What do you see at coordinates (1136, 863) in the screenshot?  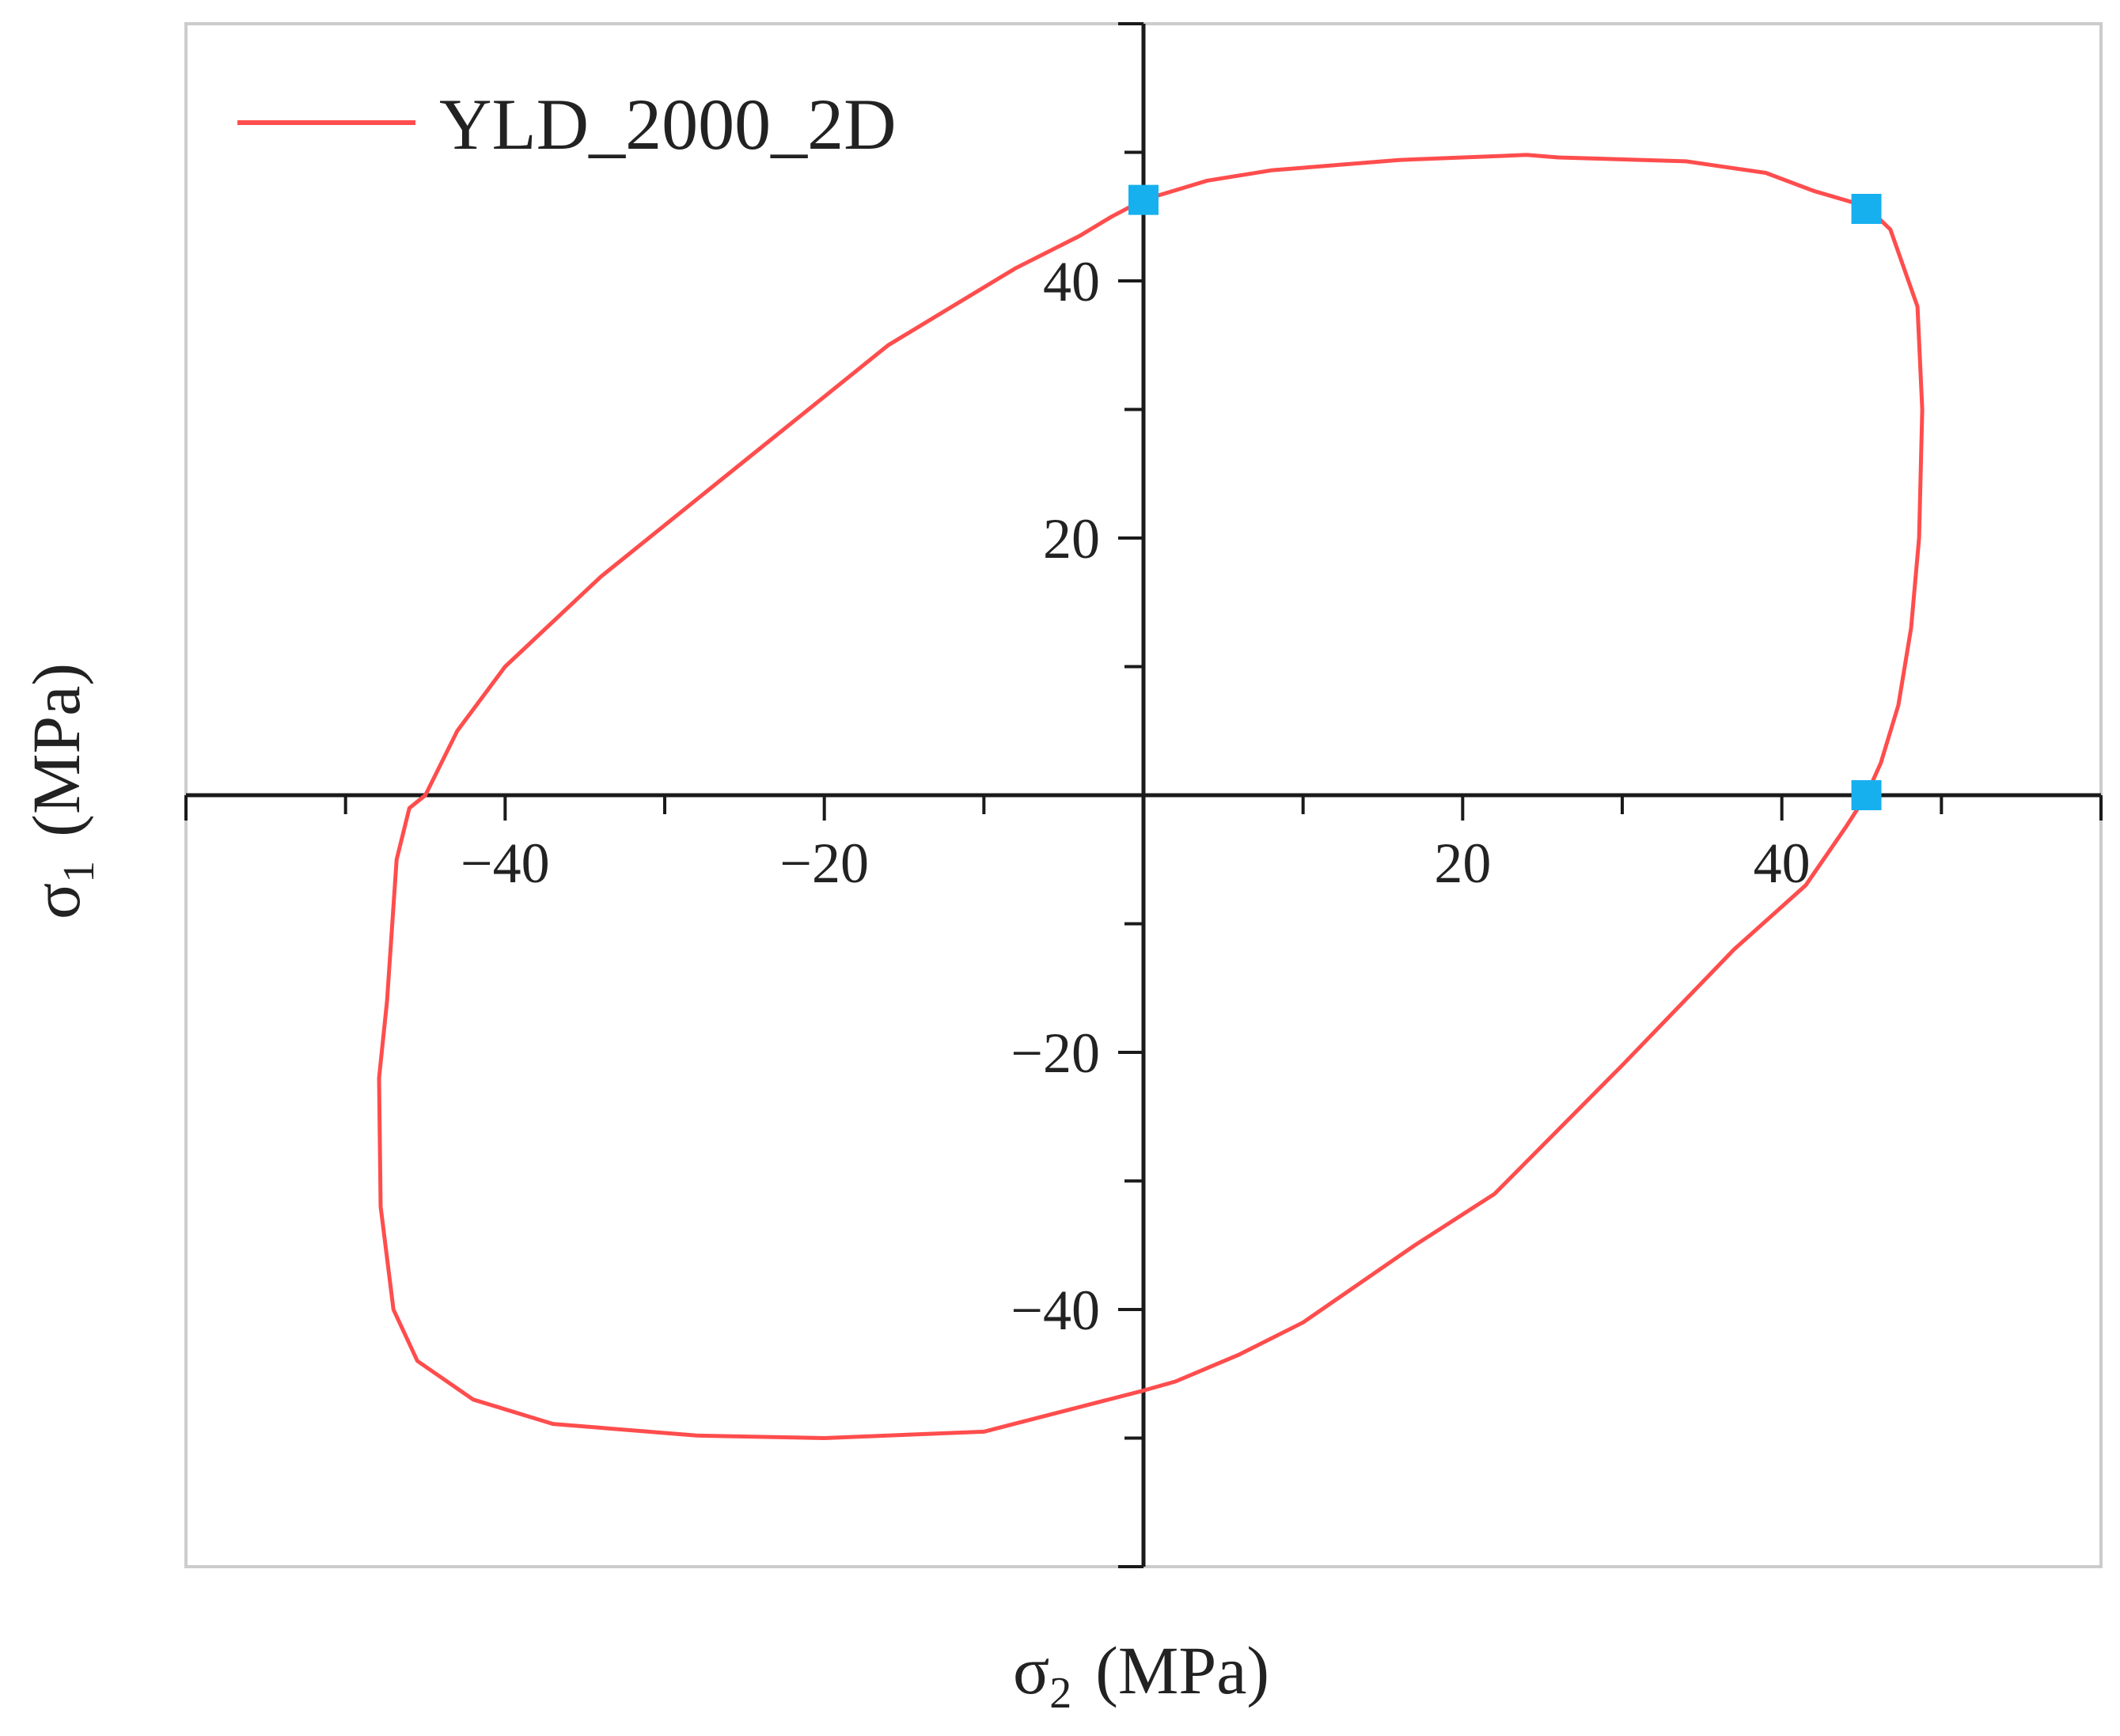 I see `x-tick-labels: −40 −20 20 40` at bounding box center [1136, 863].